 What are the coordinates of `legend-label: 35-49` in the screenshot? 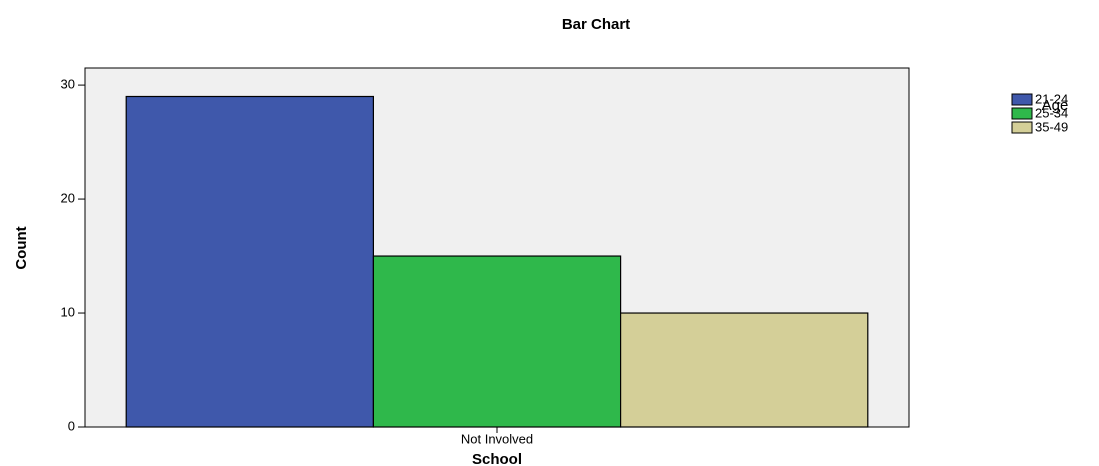 It's located at (1051, 126).